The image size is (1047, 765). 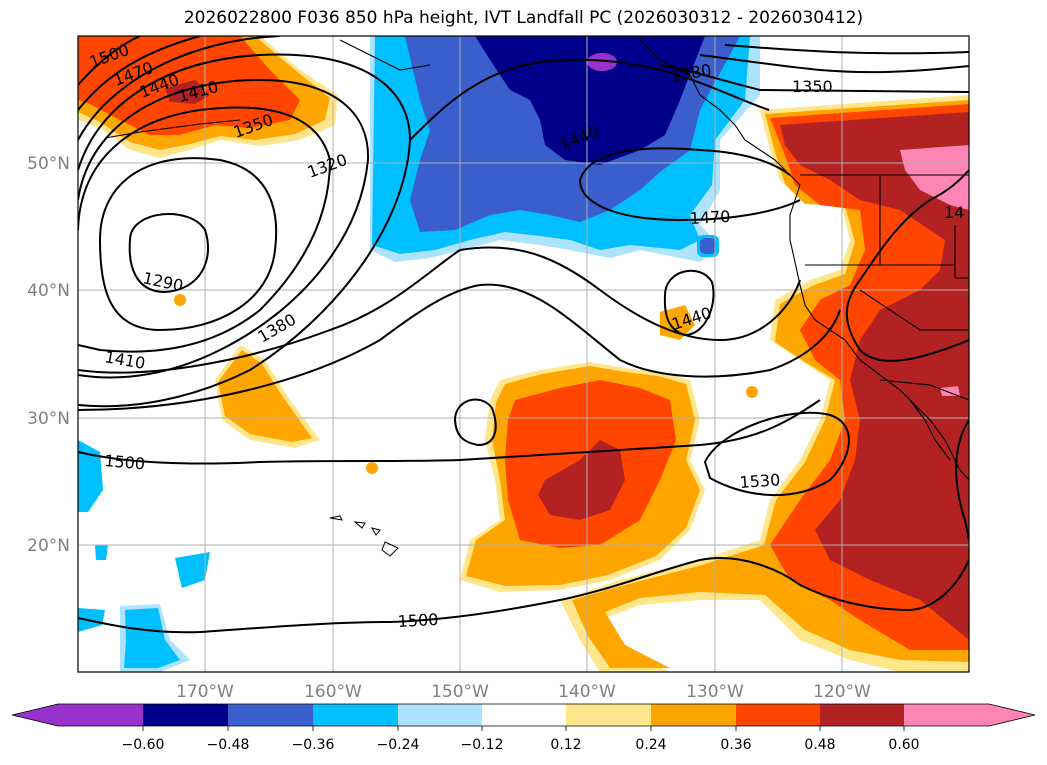 I want to click on colorbar-tick: −0.48, so click(x=228, y=745).